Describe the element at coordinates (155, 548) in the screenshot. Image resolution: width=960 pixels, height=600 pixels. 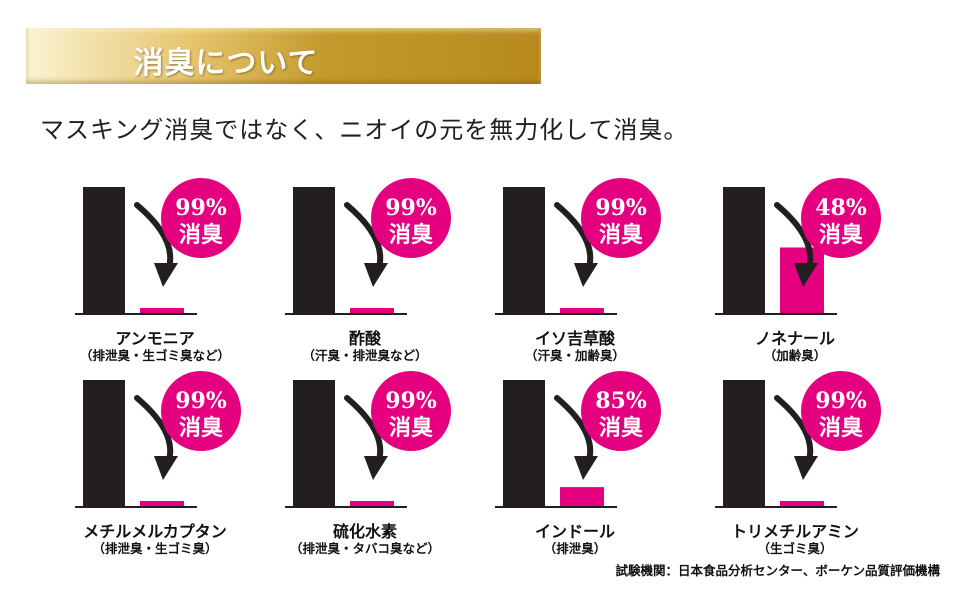
I see `chart-subtitle: （排泄臭・生ゴミ臭）` at that location.